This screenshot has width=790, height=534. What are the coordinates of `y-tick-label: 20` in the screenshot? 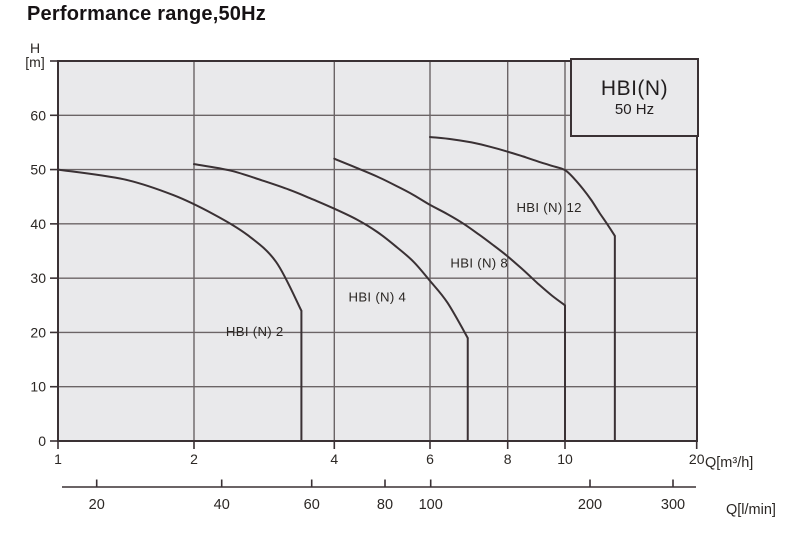 It's located at (38, 332).